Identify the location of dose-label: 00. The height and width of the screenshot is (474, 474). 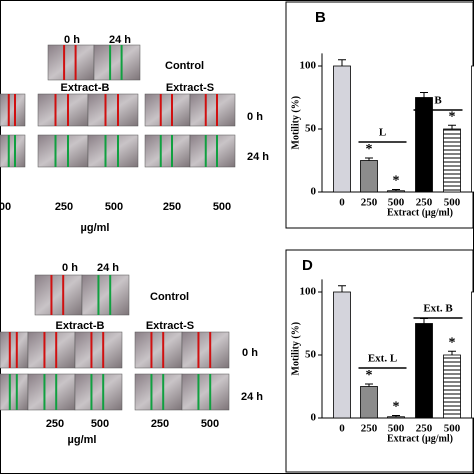
(5, 207).